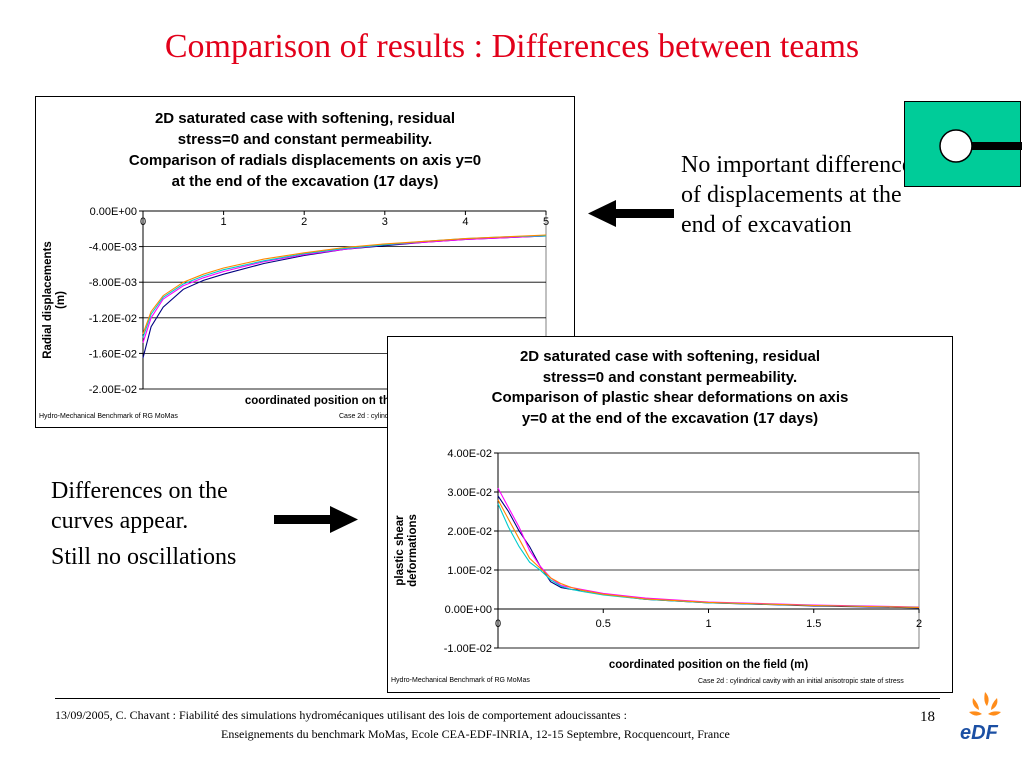  I want to click on chart1-title-line: stress=0 and constant permeability., so click(305, 139).